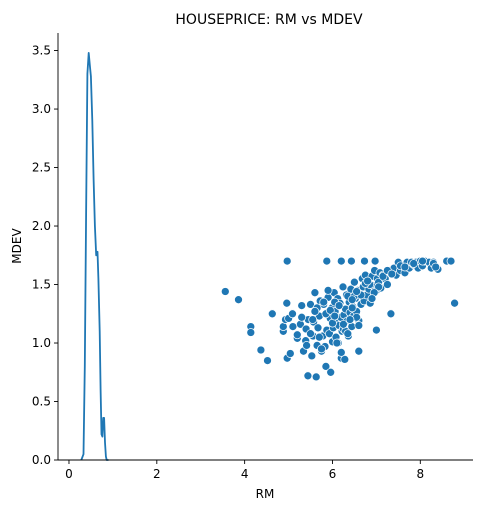 The height and width of the screenshot is (512, 482). I want to click on x-tick-label: 8, so click(420, 474).